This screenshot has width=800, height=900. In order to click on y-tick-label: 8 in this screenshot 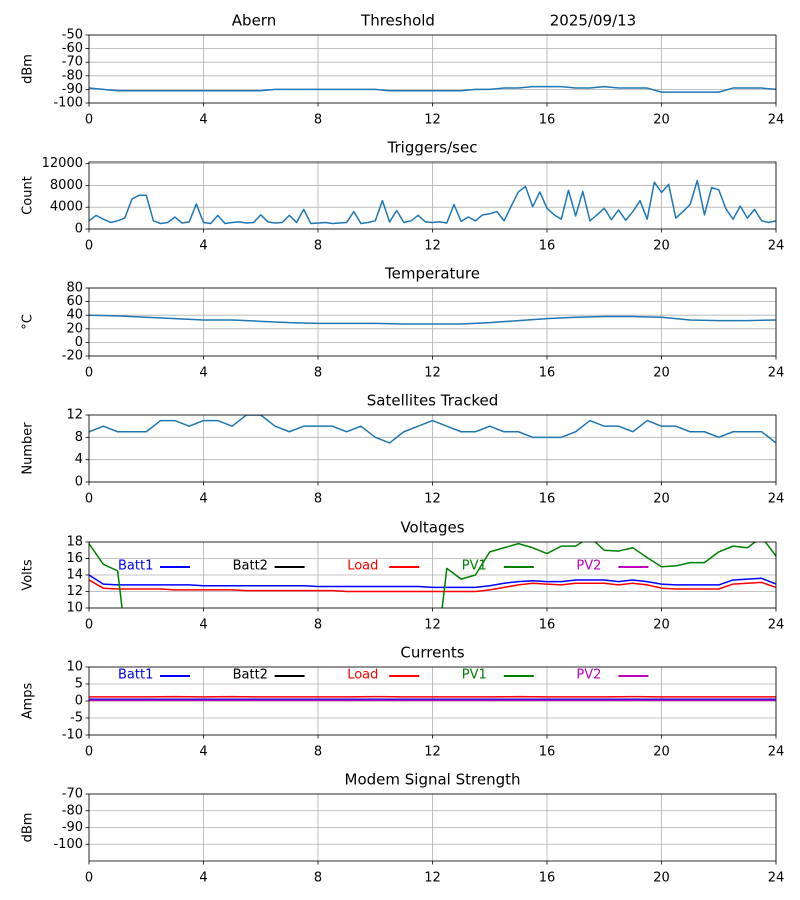, I will do `click(79, 437)`.